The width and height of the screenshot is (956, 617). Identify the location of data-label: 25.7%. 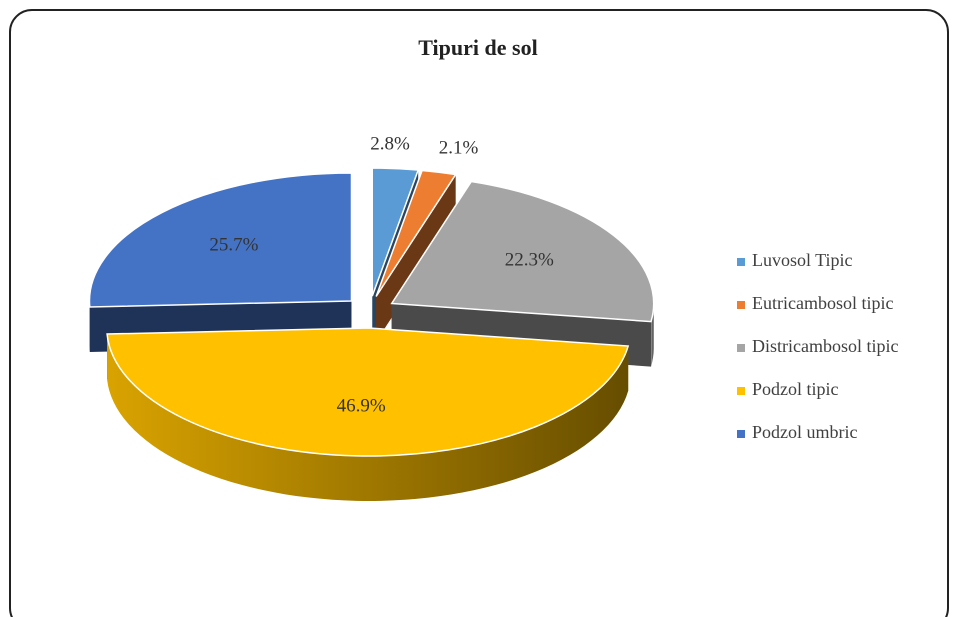
(233, 245).